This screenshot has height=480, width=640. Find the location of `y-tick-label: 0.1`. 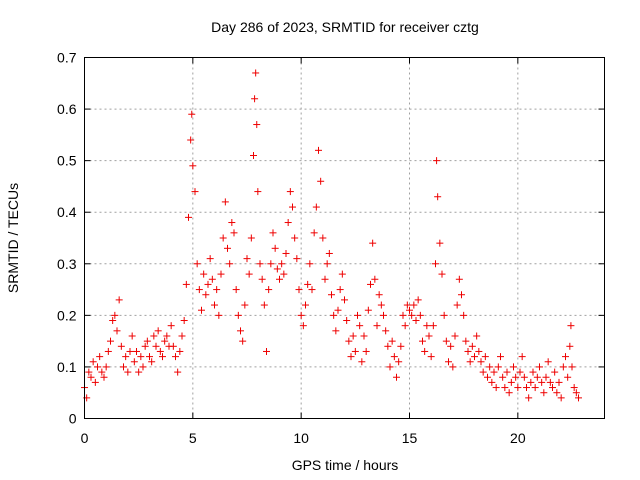

y-tick-label: 0.1 is located at coordinates (67, 367).